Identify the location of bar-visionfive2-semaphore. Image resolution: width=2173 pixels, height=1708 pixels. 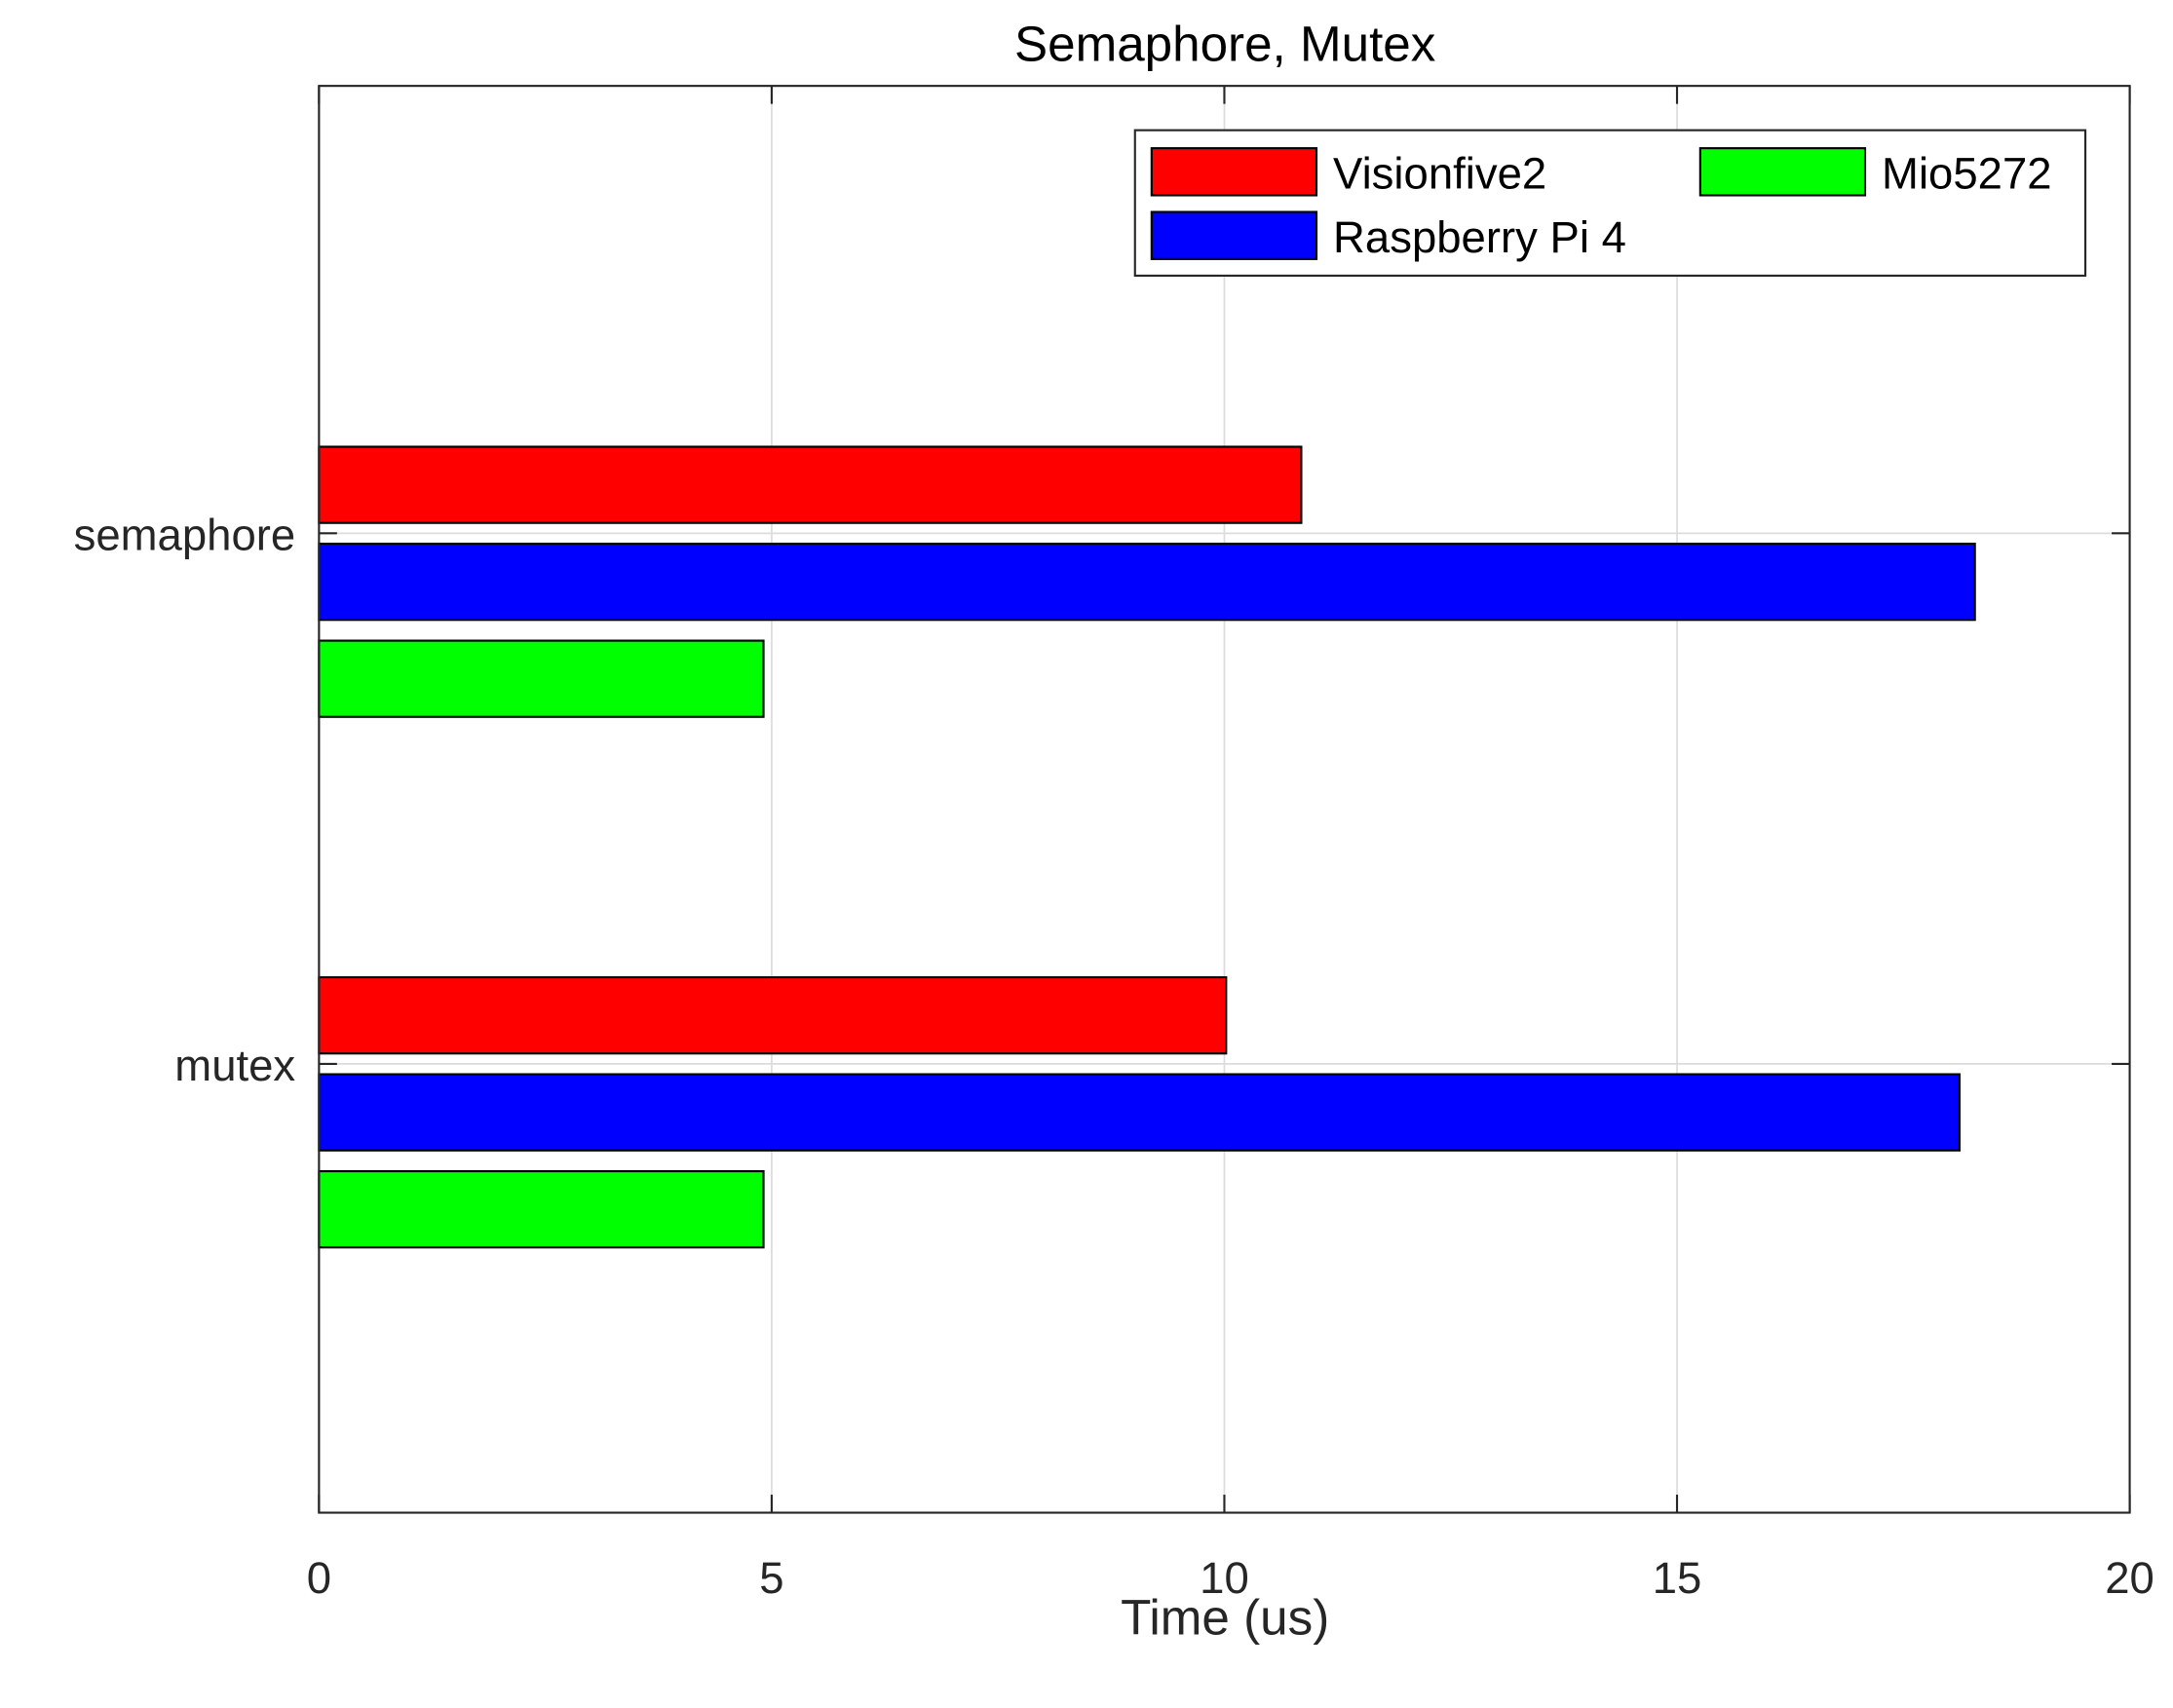
(810, 485).